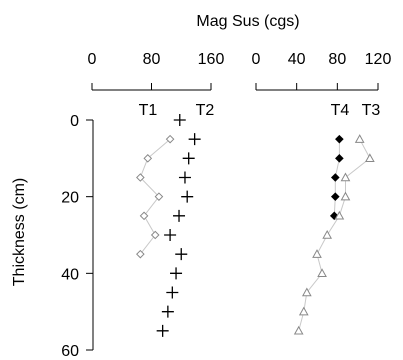  I want to click on x-tick-label: 160, so click(211, 59).